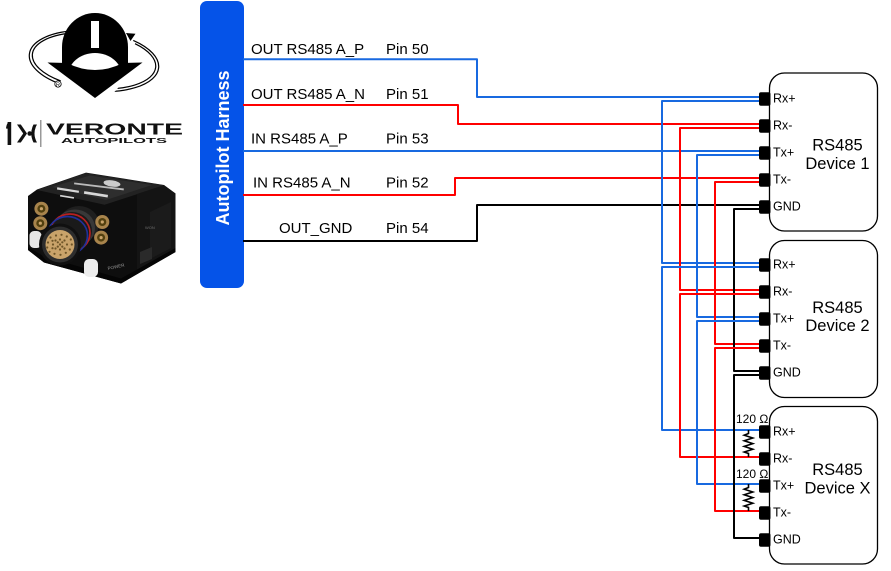  What do you see at coordinates (407, 94) in the screenshot?
I see `svg-text: Pin 51` at bounding box center [407, 94].